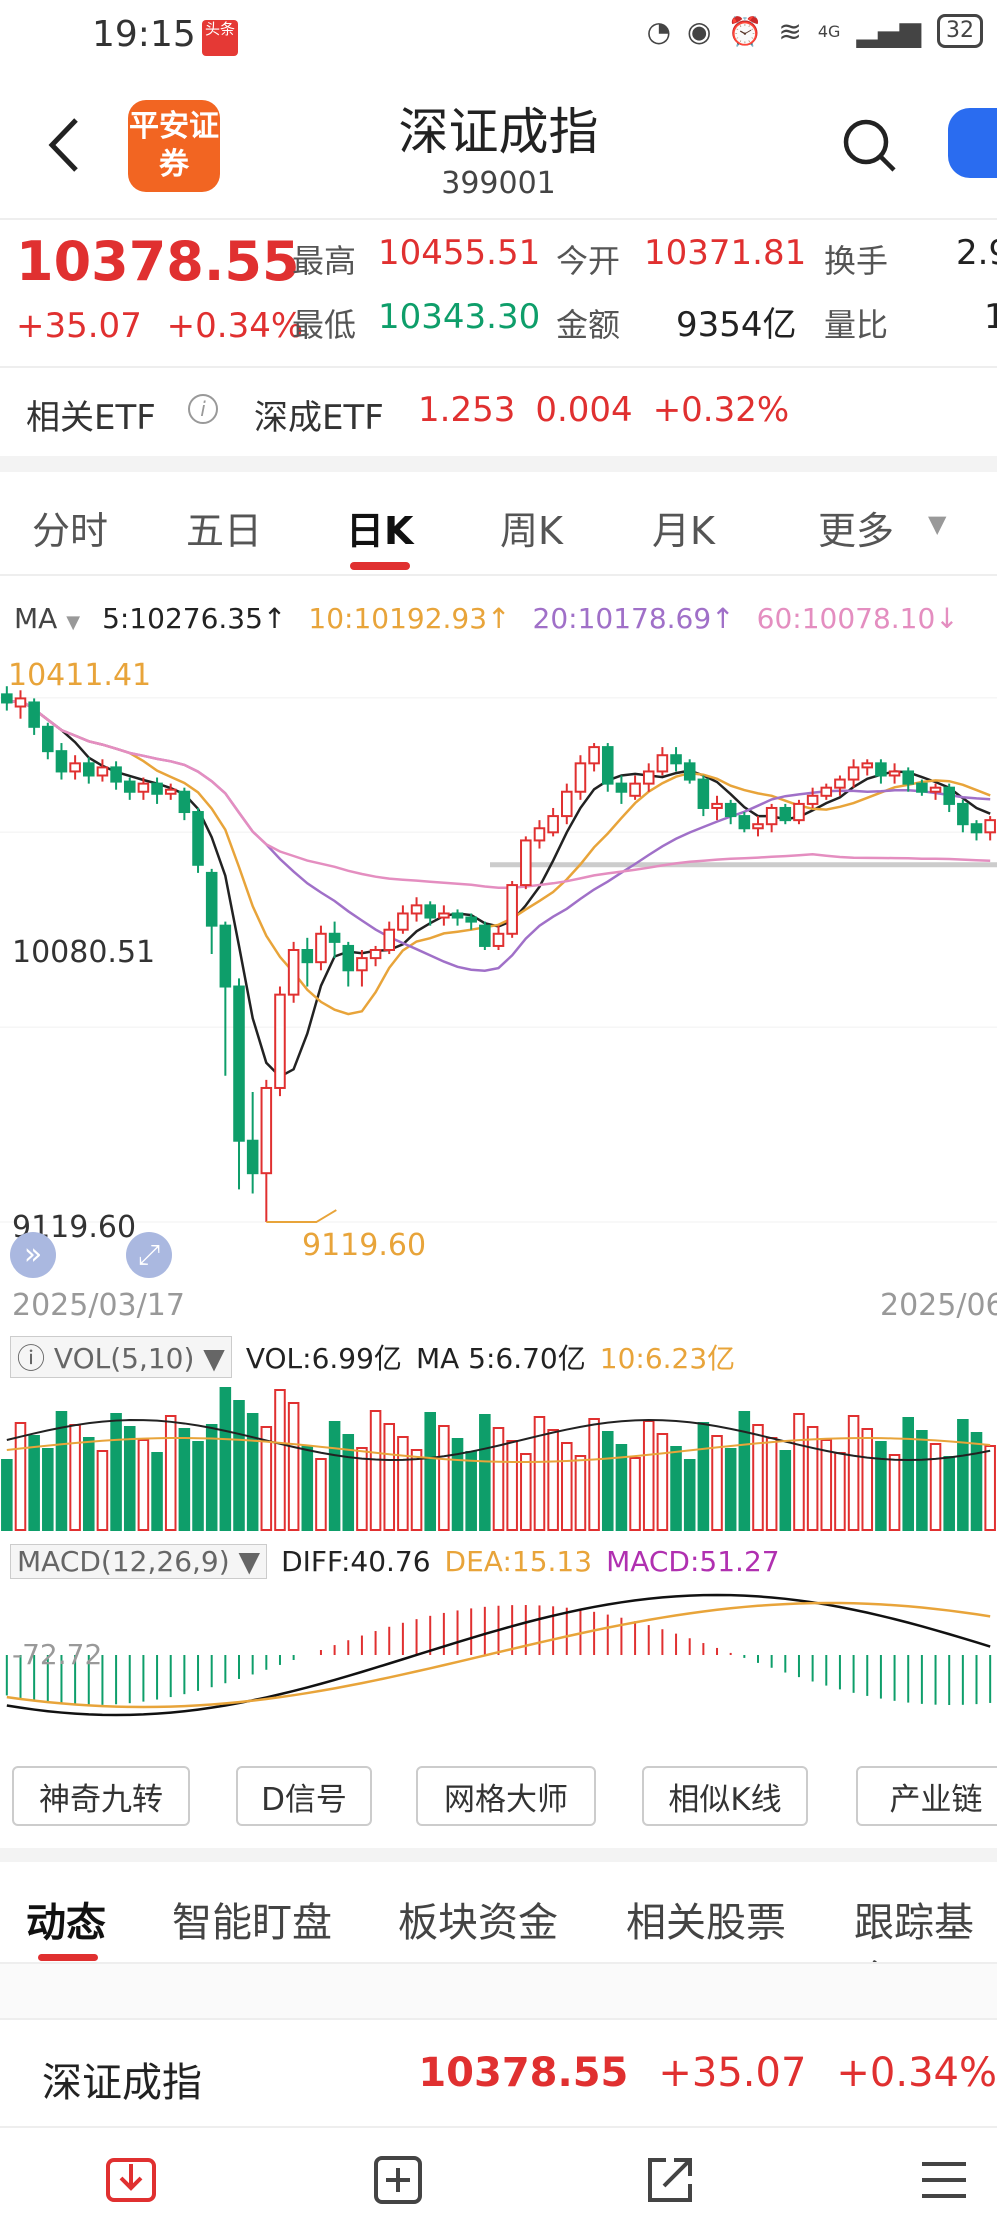 The image size is (997, 2225). What do you see at coordinates (670, 2180) in the screenshot?
I see `share-button` at bounding box center [670, 2180].